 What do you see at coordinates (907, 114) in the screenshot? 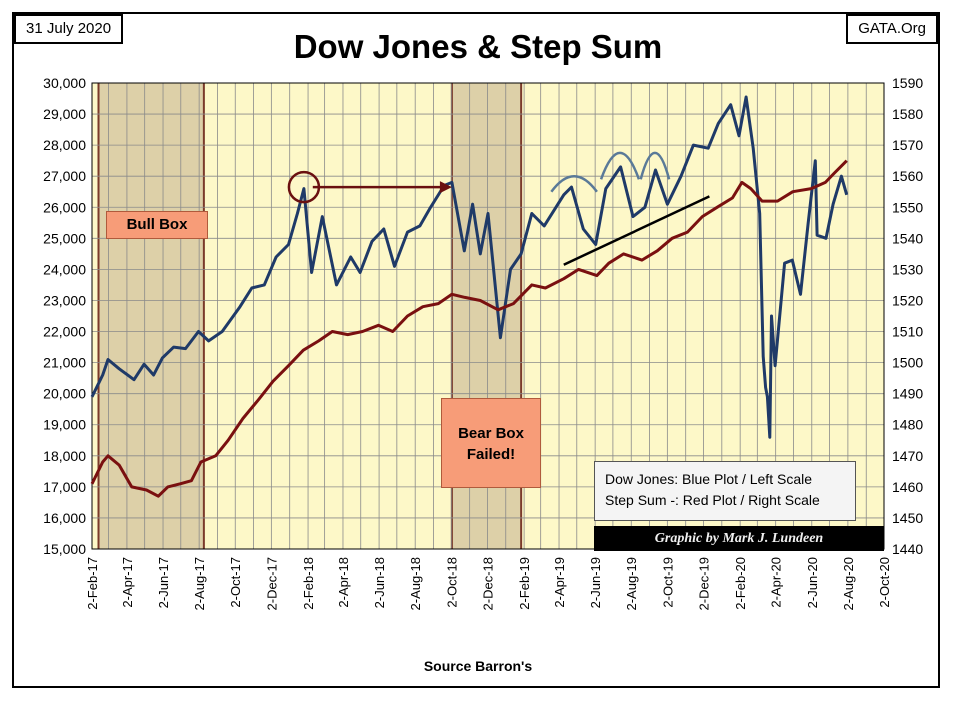
I see `right-tick-label: 1580` at bounding box center [907, 114].